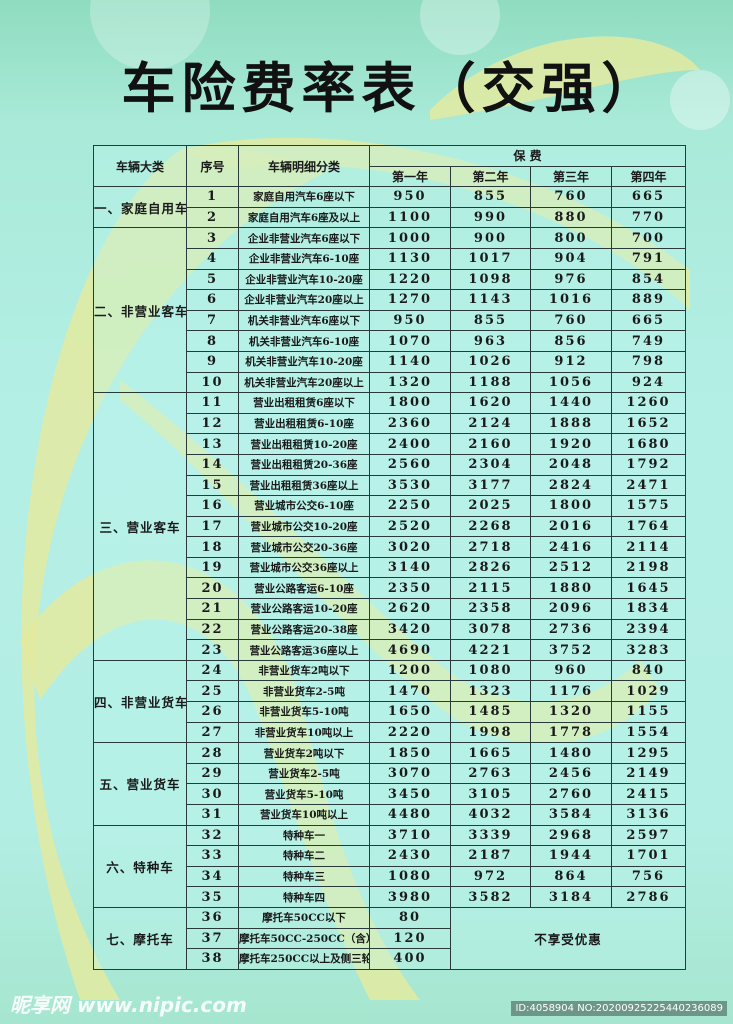 The image size is (733, 1024). Describe the element at coordinates (140, 166) in the screenshot. I see `header-category: 车辆大类` at that location.